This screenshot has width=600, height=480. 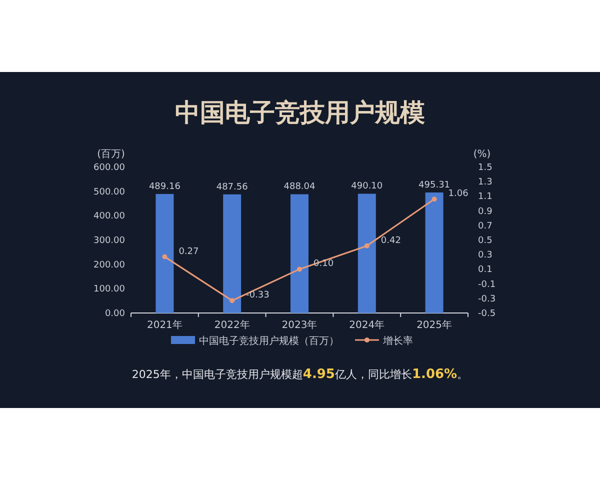 I want to click on y2-tick-label: 0.1, so click(x=485, y=270).